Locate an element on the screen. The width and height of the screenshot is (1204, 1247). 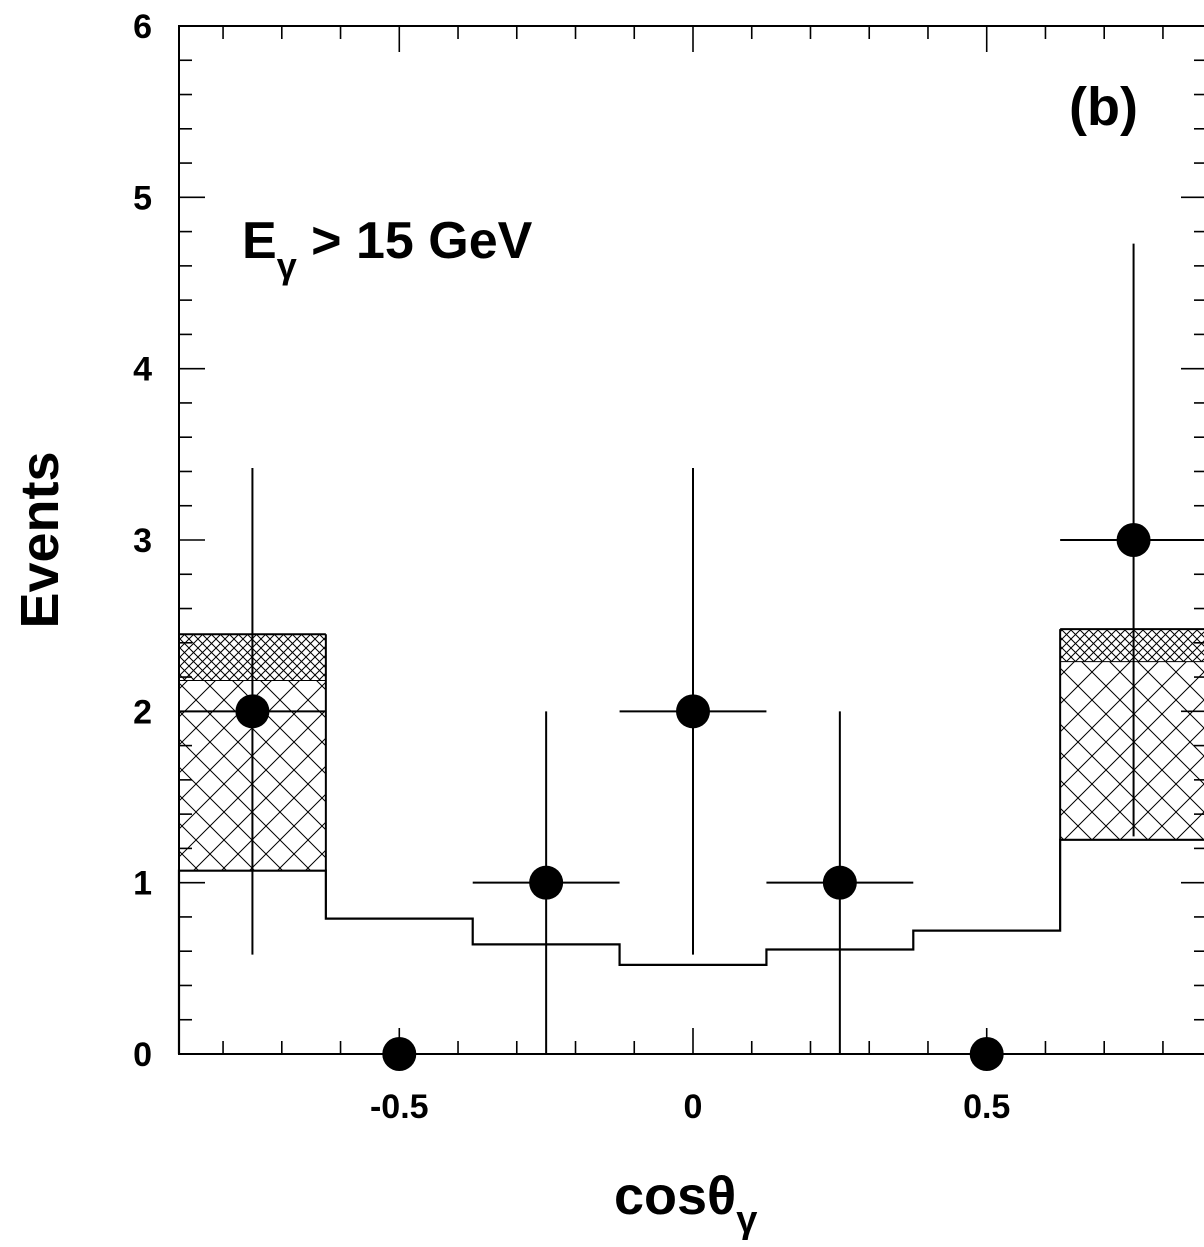
y-tick-label-3: 3 is located at coordinates (142, 541).